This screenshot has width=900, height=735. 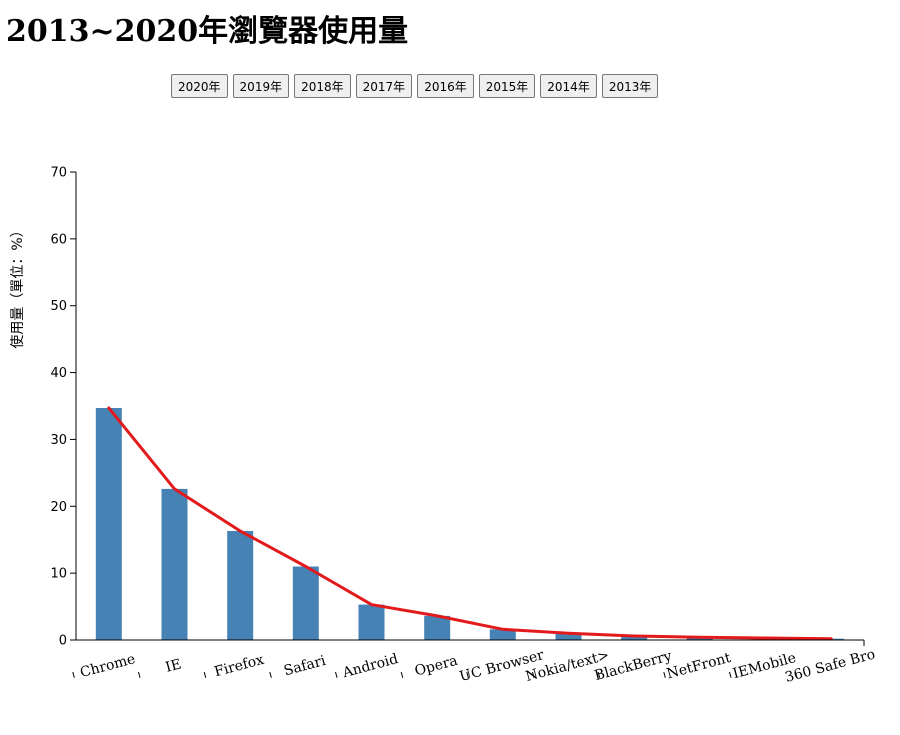 What do you see at coordinates (305, 666) in the screenshot?
I see `x-tick-label: Safari` at bounding box center [305, 666].